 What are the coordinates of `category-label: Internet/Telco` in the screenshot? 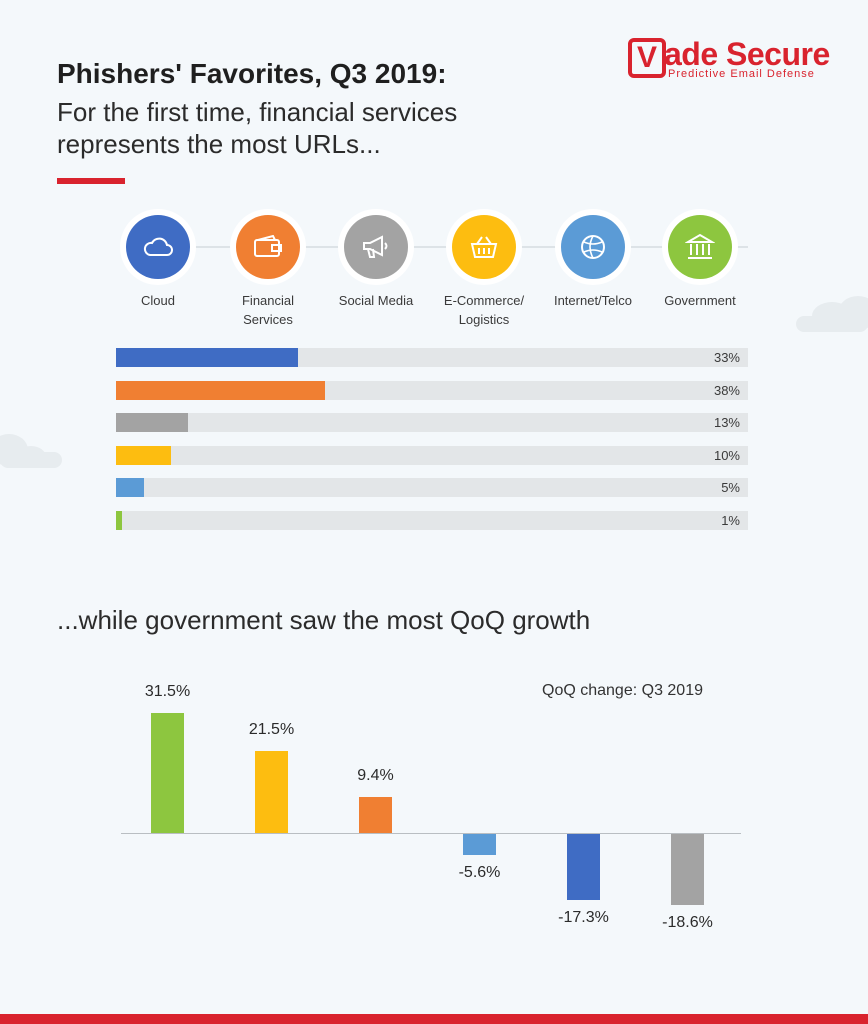 It's located at (593, 300).